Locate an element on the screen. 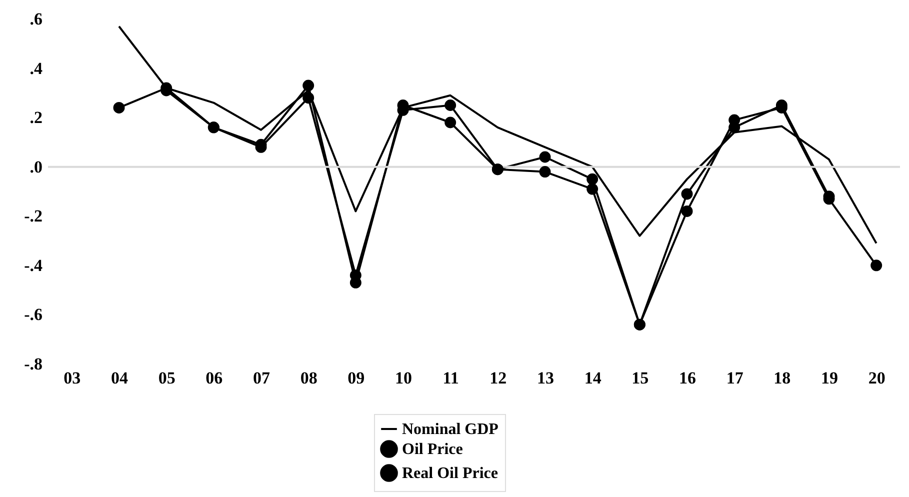  x-tick-label: 15 is located at coordinates (640, 378).